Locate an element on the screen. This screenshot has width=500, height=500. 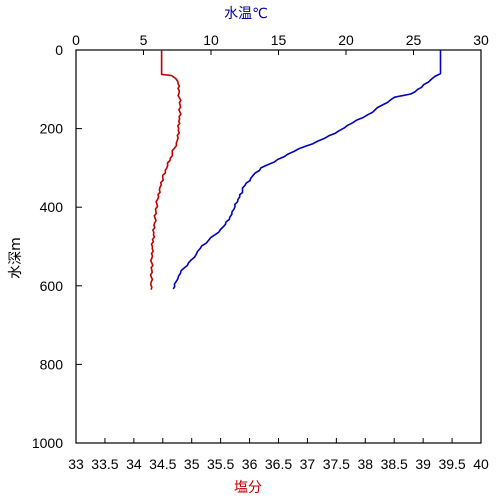
left-axis-tick-label: 400 is located at coordinates (52, 207).